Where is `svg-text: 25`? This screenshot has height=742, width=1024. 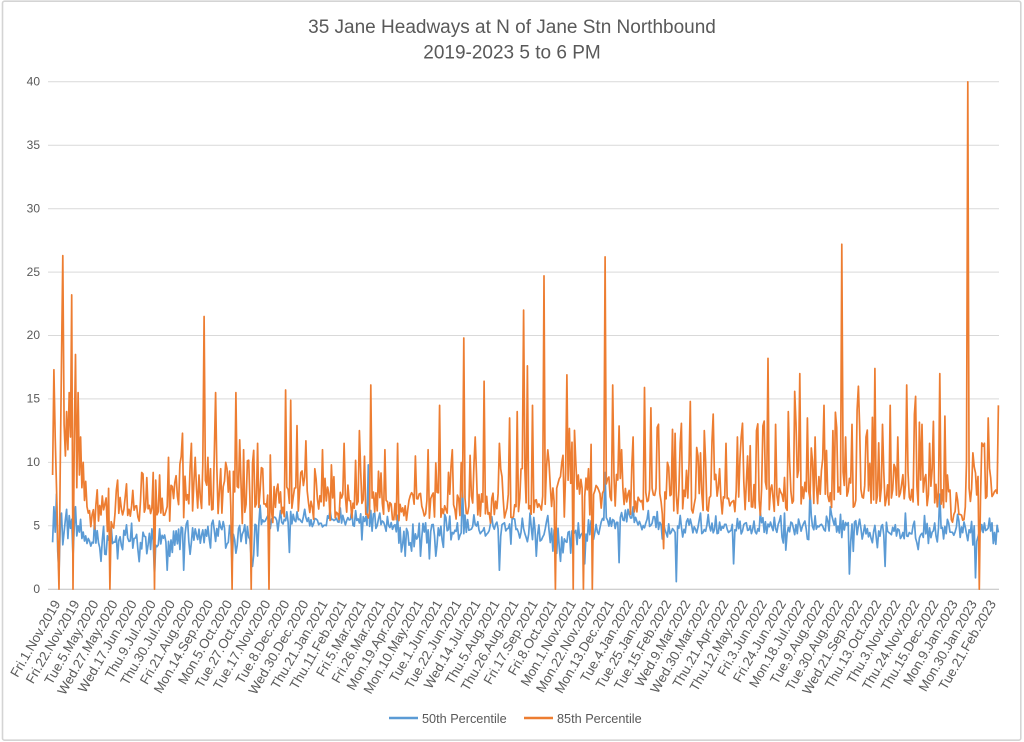
svg-text: 25 is located at coordinates (34, 272).